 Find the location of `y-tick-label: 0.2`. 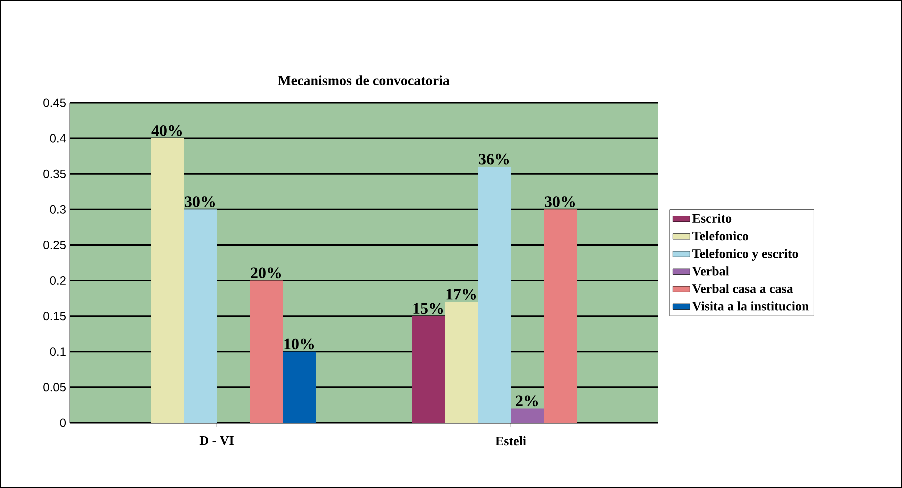

y-tick-label: 0.2 is located at coordinates (58, 281).